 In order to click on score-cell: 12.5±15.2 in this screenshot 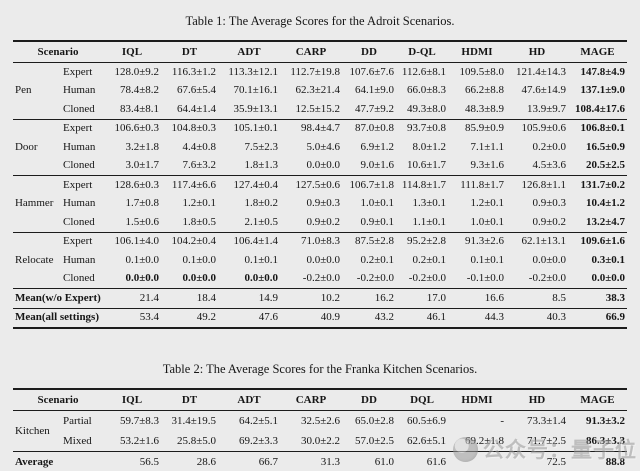, I will do `click(317, 108)`.